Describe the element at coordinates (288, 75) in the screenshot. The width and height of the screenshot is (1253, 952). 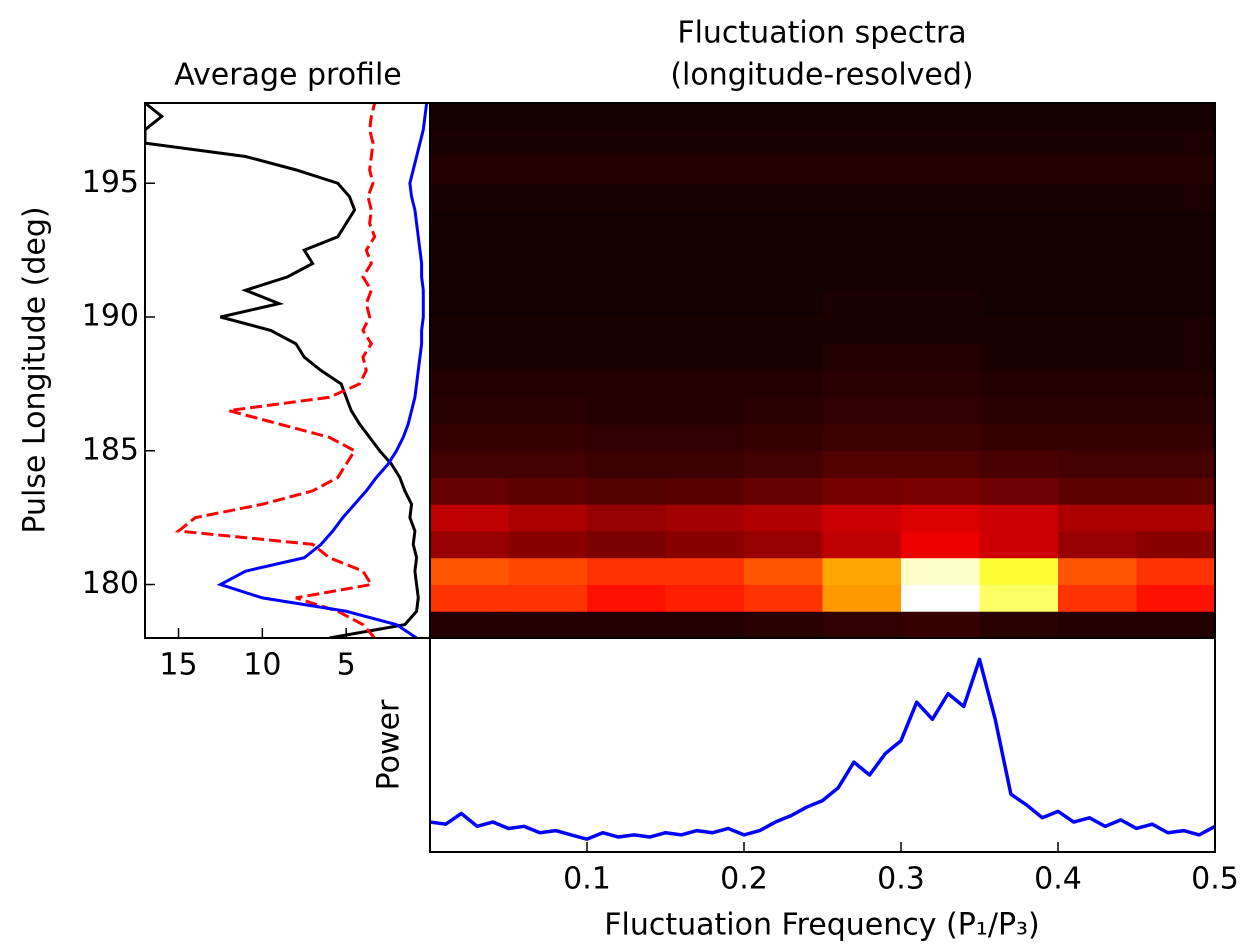
I see `profile-title: Average profile` at that location.